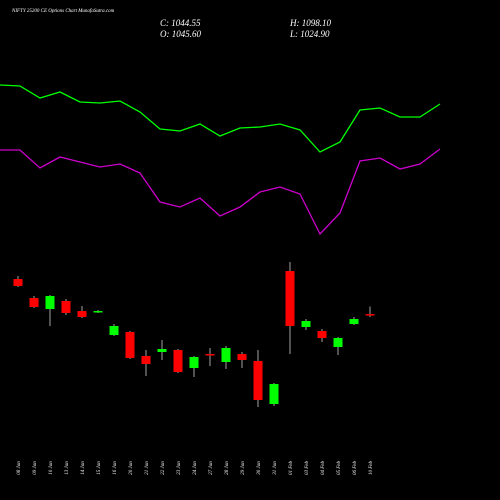  What do you see at coordinates (291, 467) in the screenshot?
I see `x-tick-label: 01 Feb` at bounding box center [291, 467].